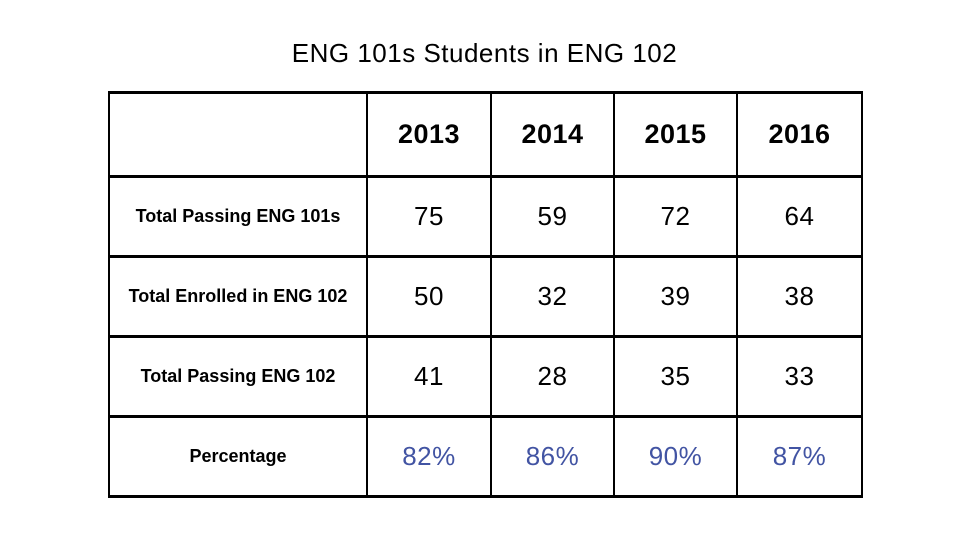  What do you see at coordinates (552, 376) in the screenshot?
I see `table-cell: 28` at bounding box center [552, 376].